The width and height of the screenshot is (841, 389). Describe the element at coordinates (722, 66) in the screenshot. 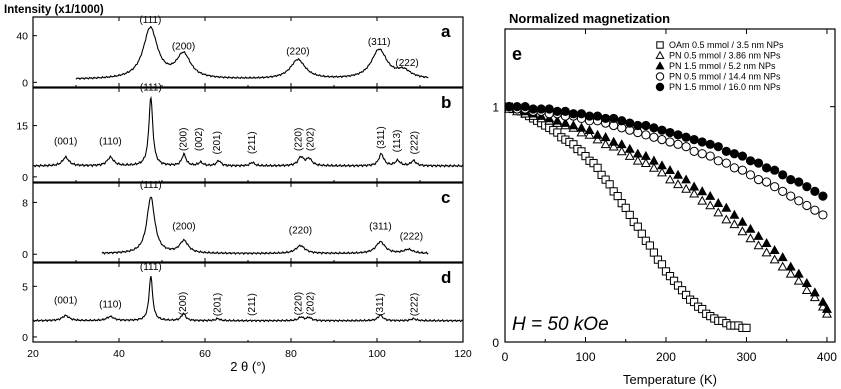

I see `legend-label: PN 1.5 mmol / 5.2 nm NPs` at that location.